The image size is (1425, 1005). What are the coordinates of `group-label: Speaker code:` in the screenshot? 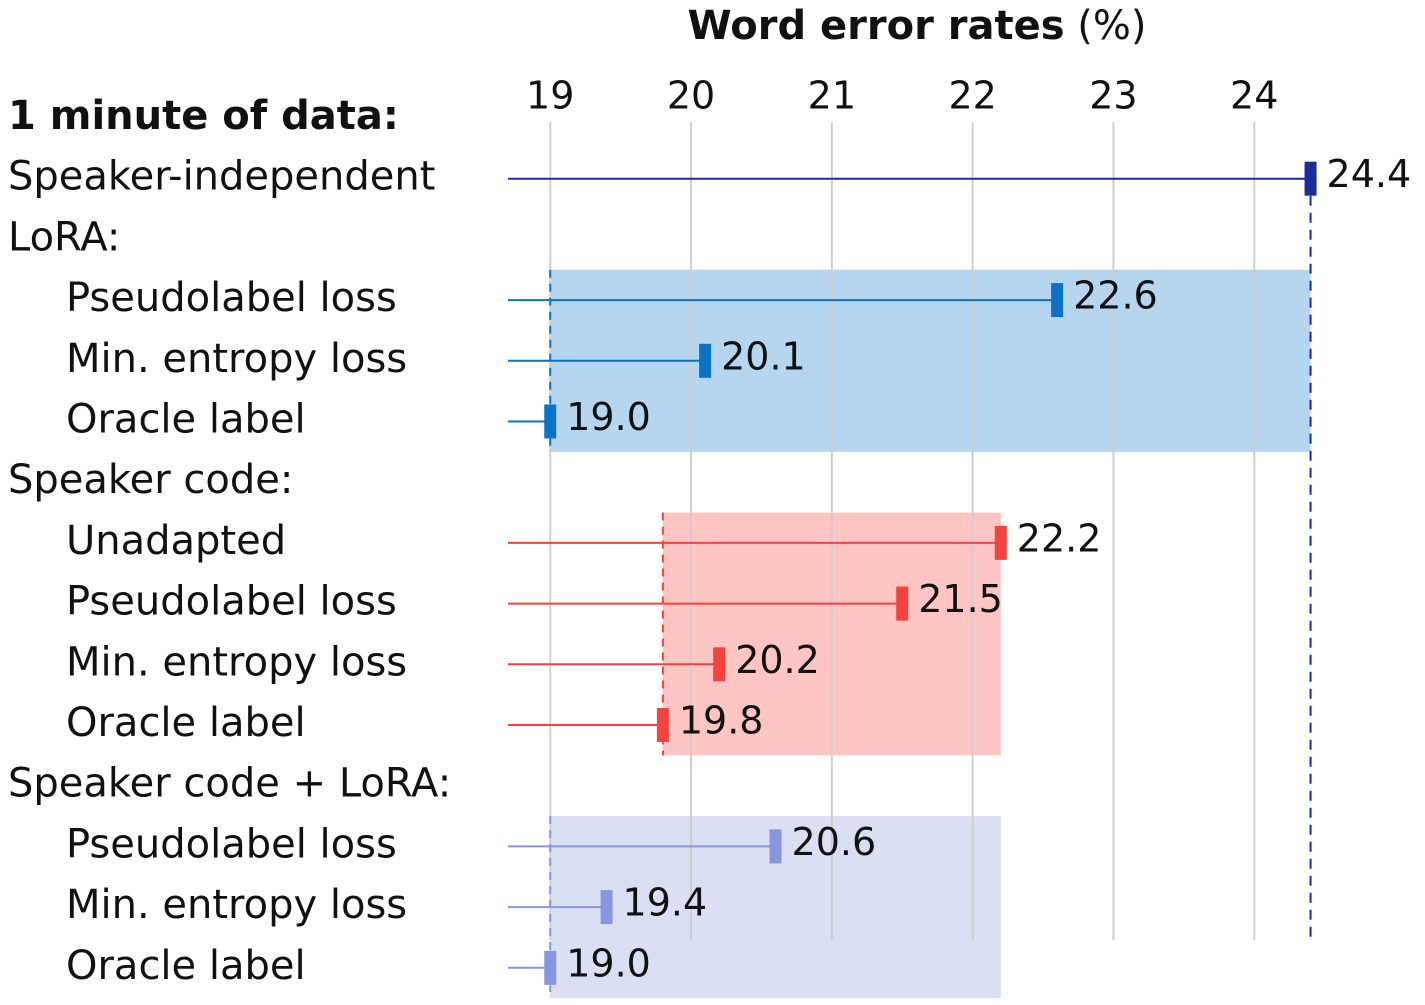 It's located at (150, 480).